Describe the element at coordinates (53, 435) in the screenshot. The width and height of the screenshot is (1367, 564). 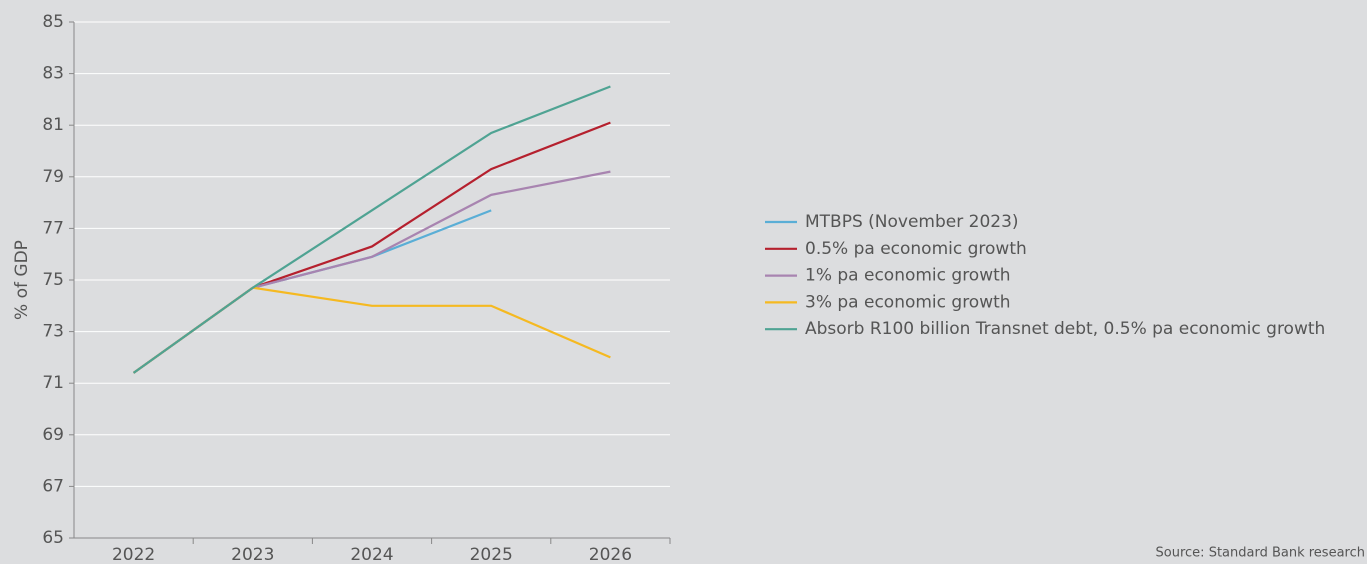
I see `y-tick-label: 69` at that location.